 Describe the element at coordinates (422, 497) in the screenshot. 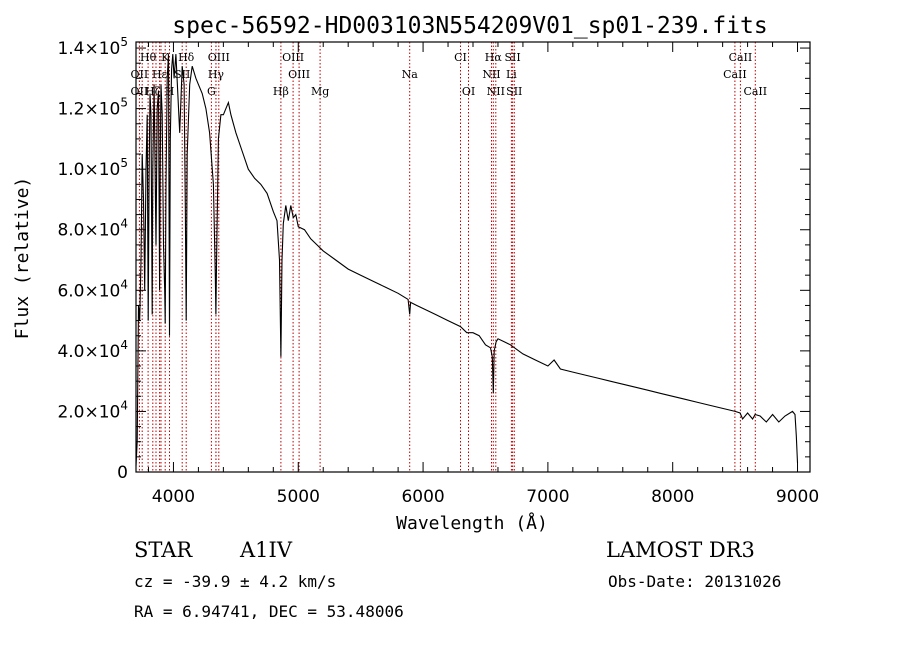

I see `x-tick-label: 6000` at that location.